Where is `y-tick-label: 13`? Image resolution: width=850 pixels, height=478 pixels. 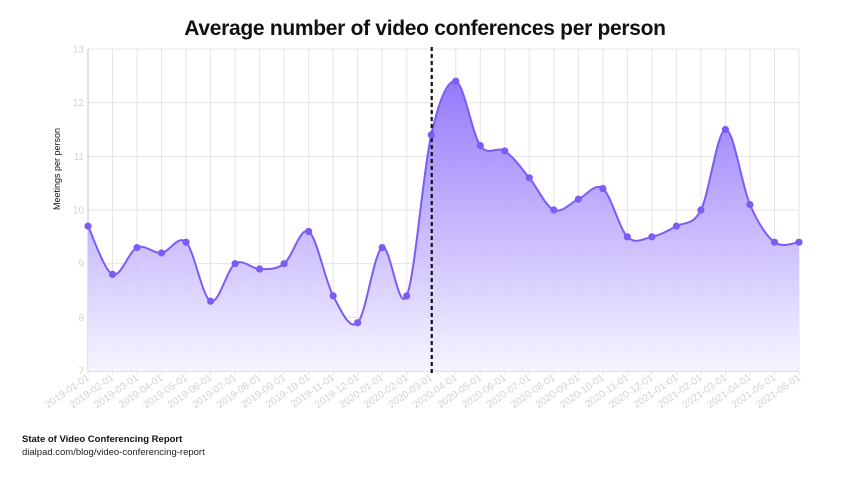 y-tick-label: 13 is located at coordinates (79, 50).